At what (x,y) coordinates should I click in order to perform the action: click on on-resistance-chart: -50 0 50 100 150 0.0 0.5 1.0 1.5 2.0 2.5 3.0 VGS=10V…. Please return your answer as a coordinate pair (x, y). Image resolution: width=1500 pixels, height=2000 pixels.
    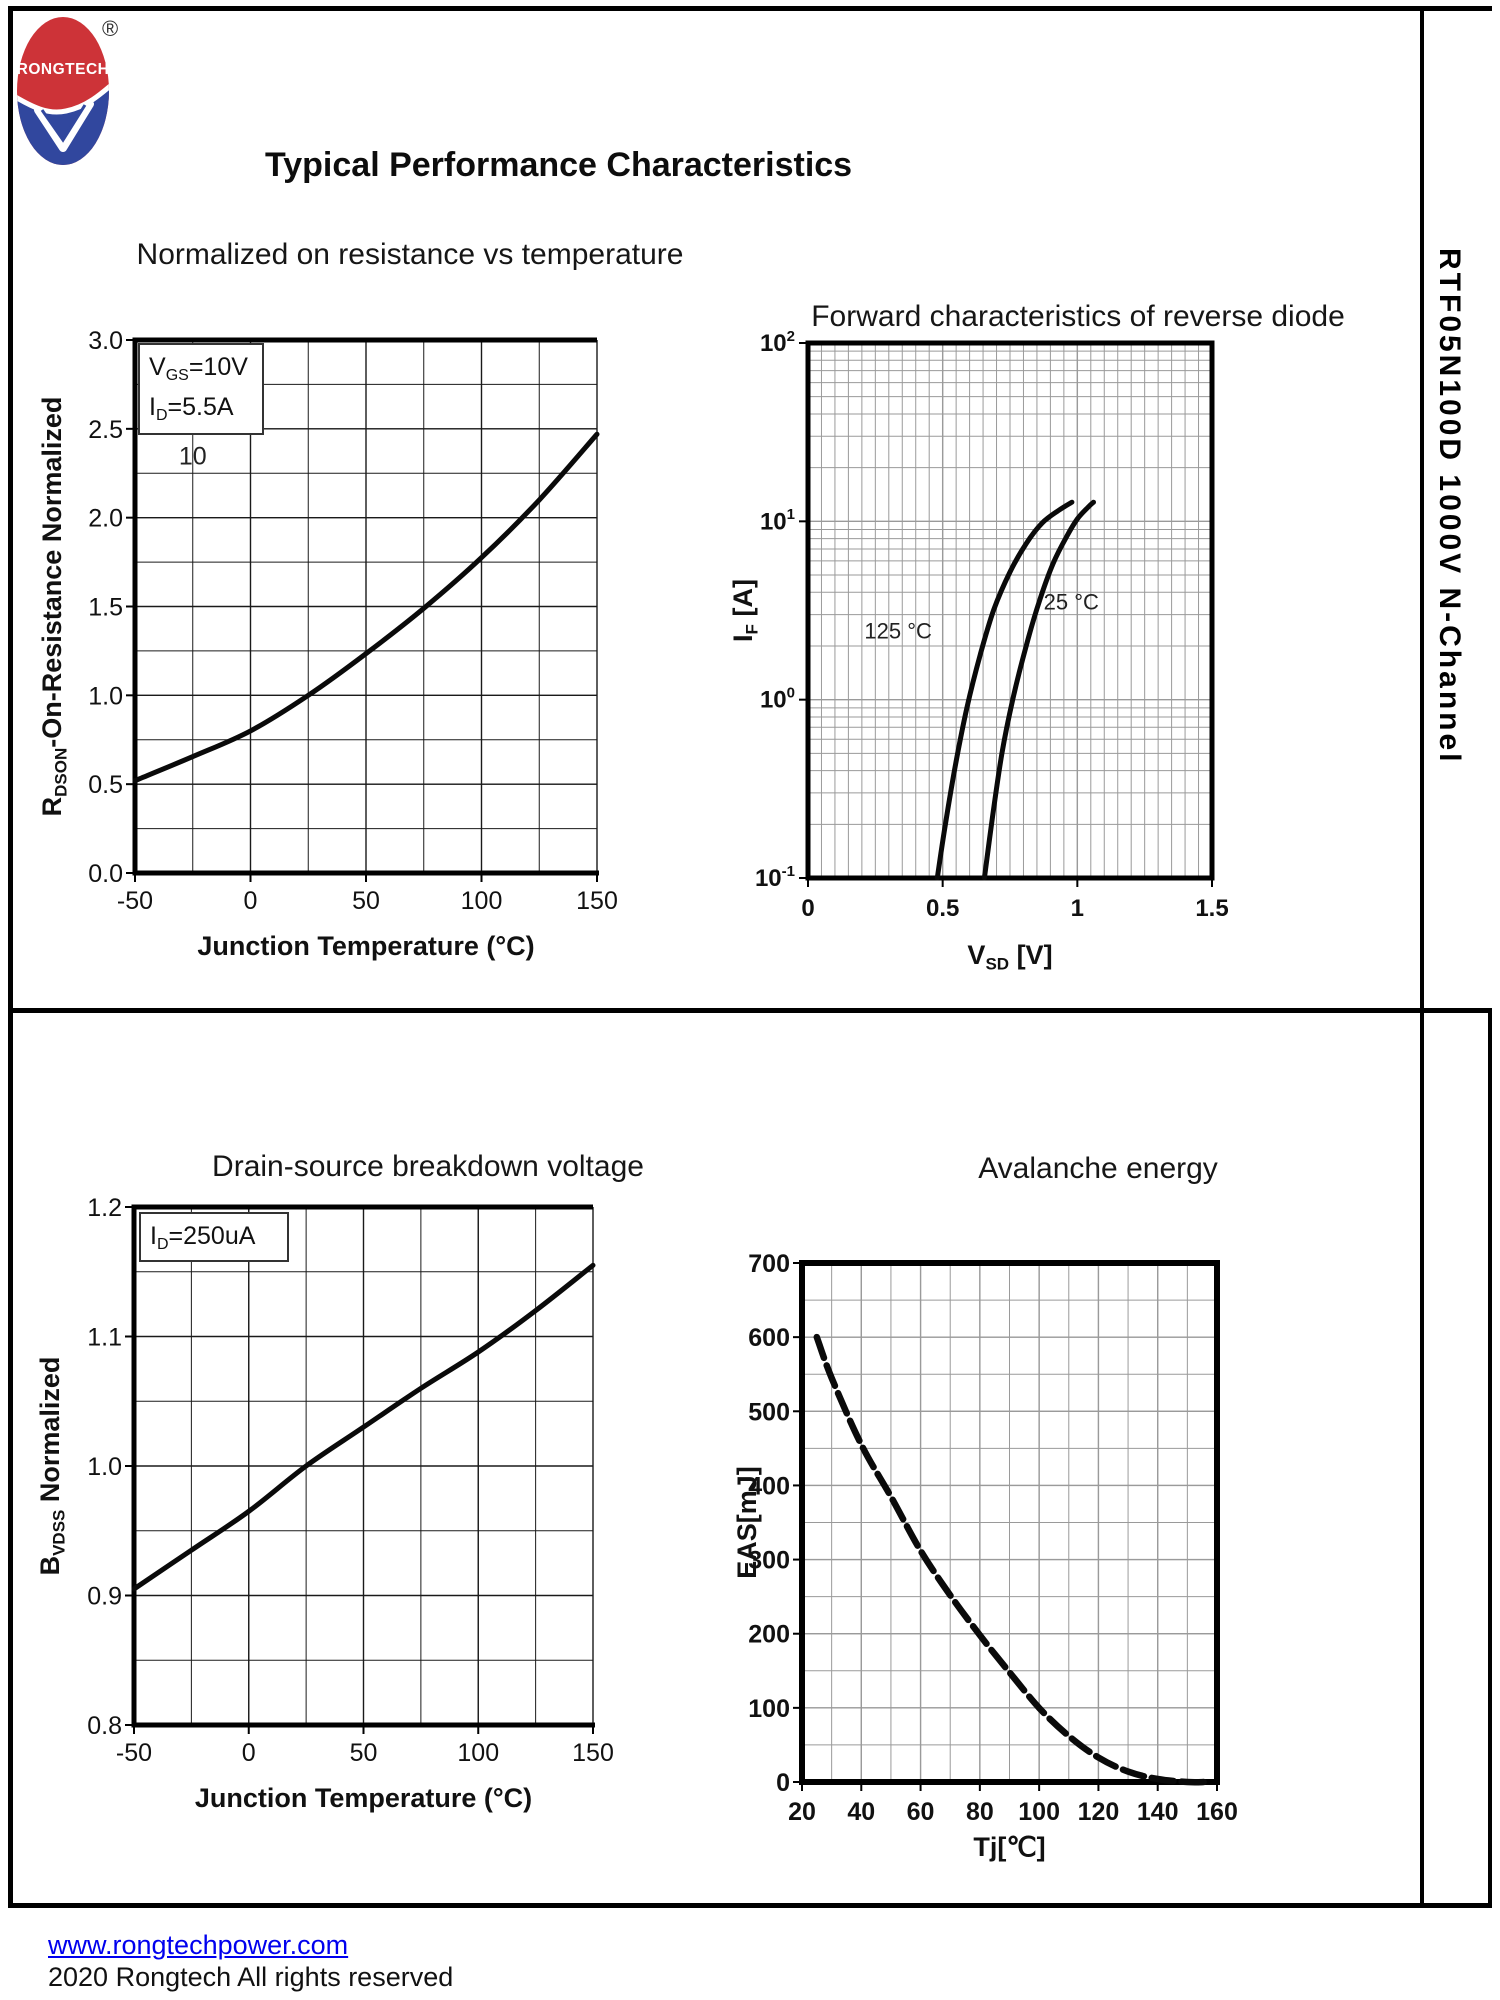
    Looking at the image, I should click on (327, 644).